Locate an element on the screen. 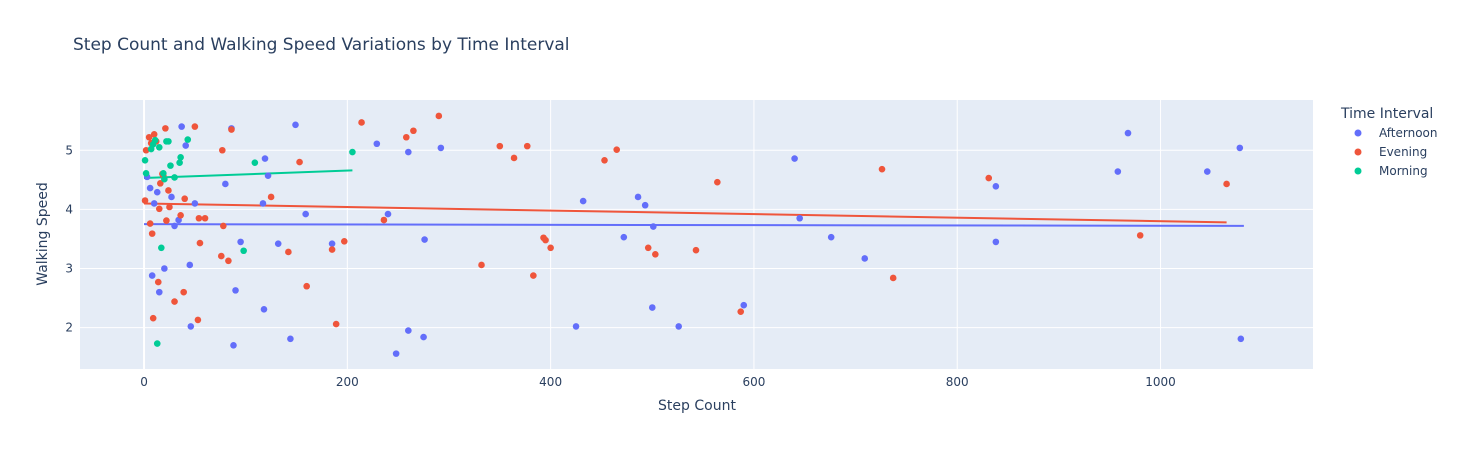 The height and width of the screenshot is (454, 1458). y-axis-ticks: 2 3 4 5 is located at coordinates (69, 238).